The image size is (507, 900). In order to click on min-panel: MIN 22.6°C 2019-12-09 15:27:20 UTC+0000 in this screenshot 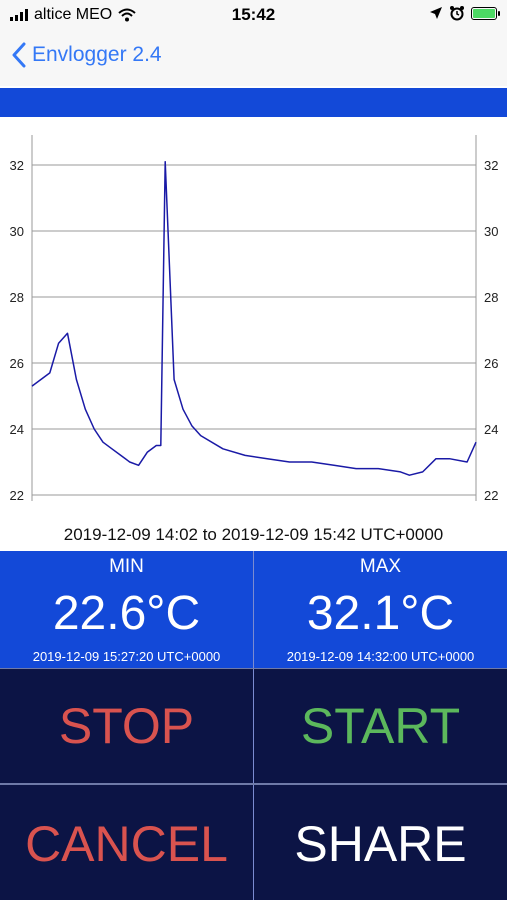, I will do `click(126, 609)`.